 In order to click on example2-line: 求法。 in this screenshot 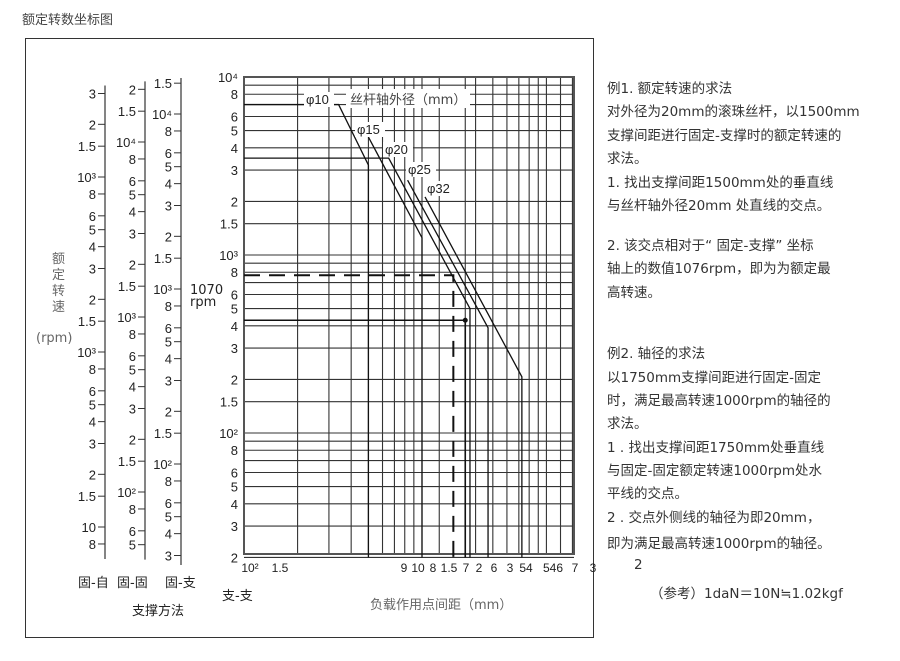, I will do `click(627, 424)`.